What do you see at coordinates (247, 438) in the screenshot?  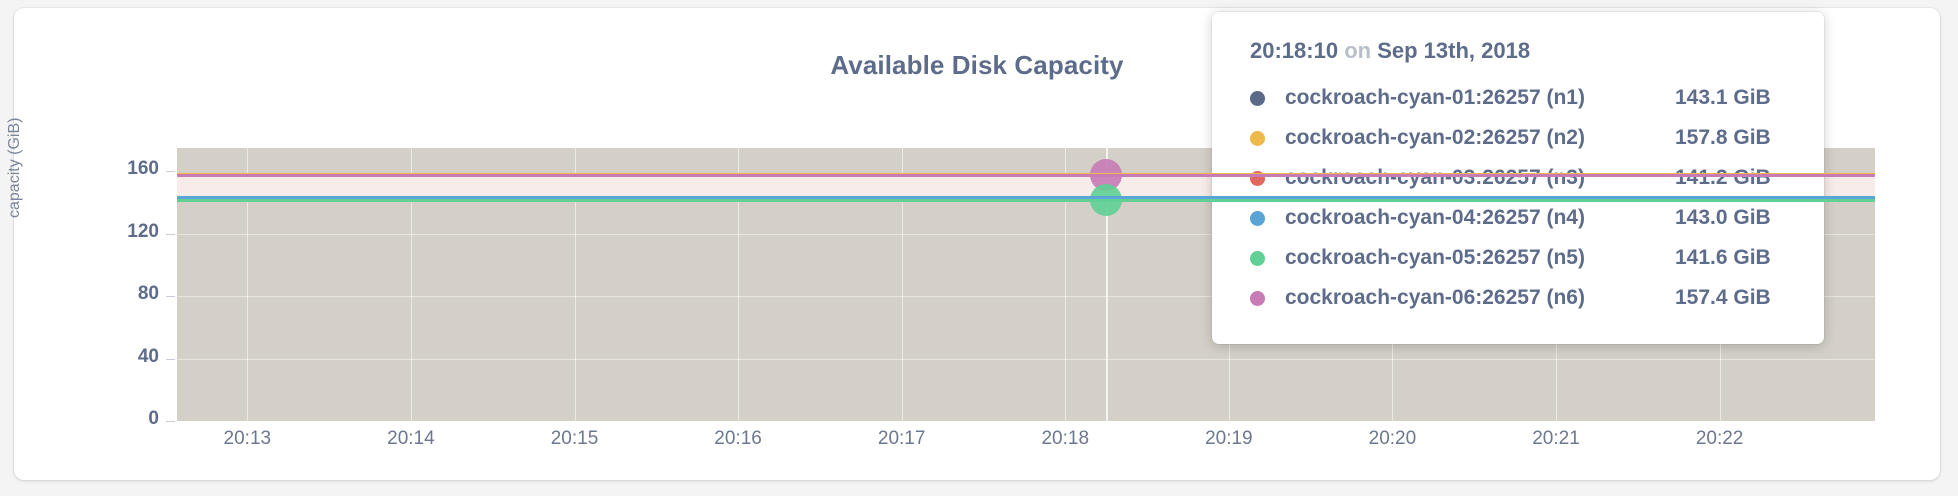 I see `x-axis-tick-label: 20:13` at bounding box center [247, 438].